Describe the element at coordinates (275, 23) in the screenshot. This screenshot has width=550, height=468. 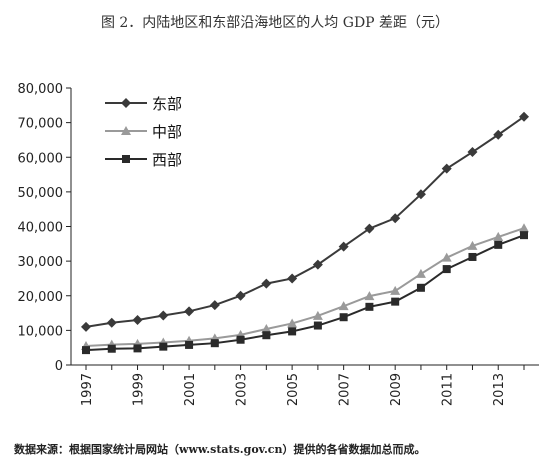
I see `chart-title: 图 2．内陆地区和东部沿海地区的人均 GDP 差距（元）` at that location.